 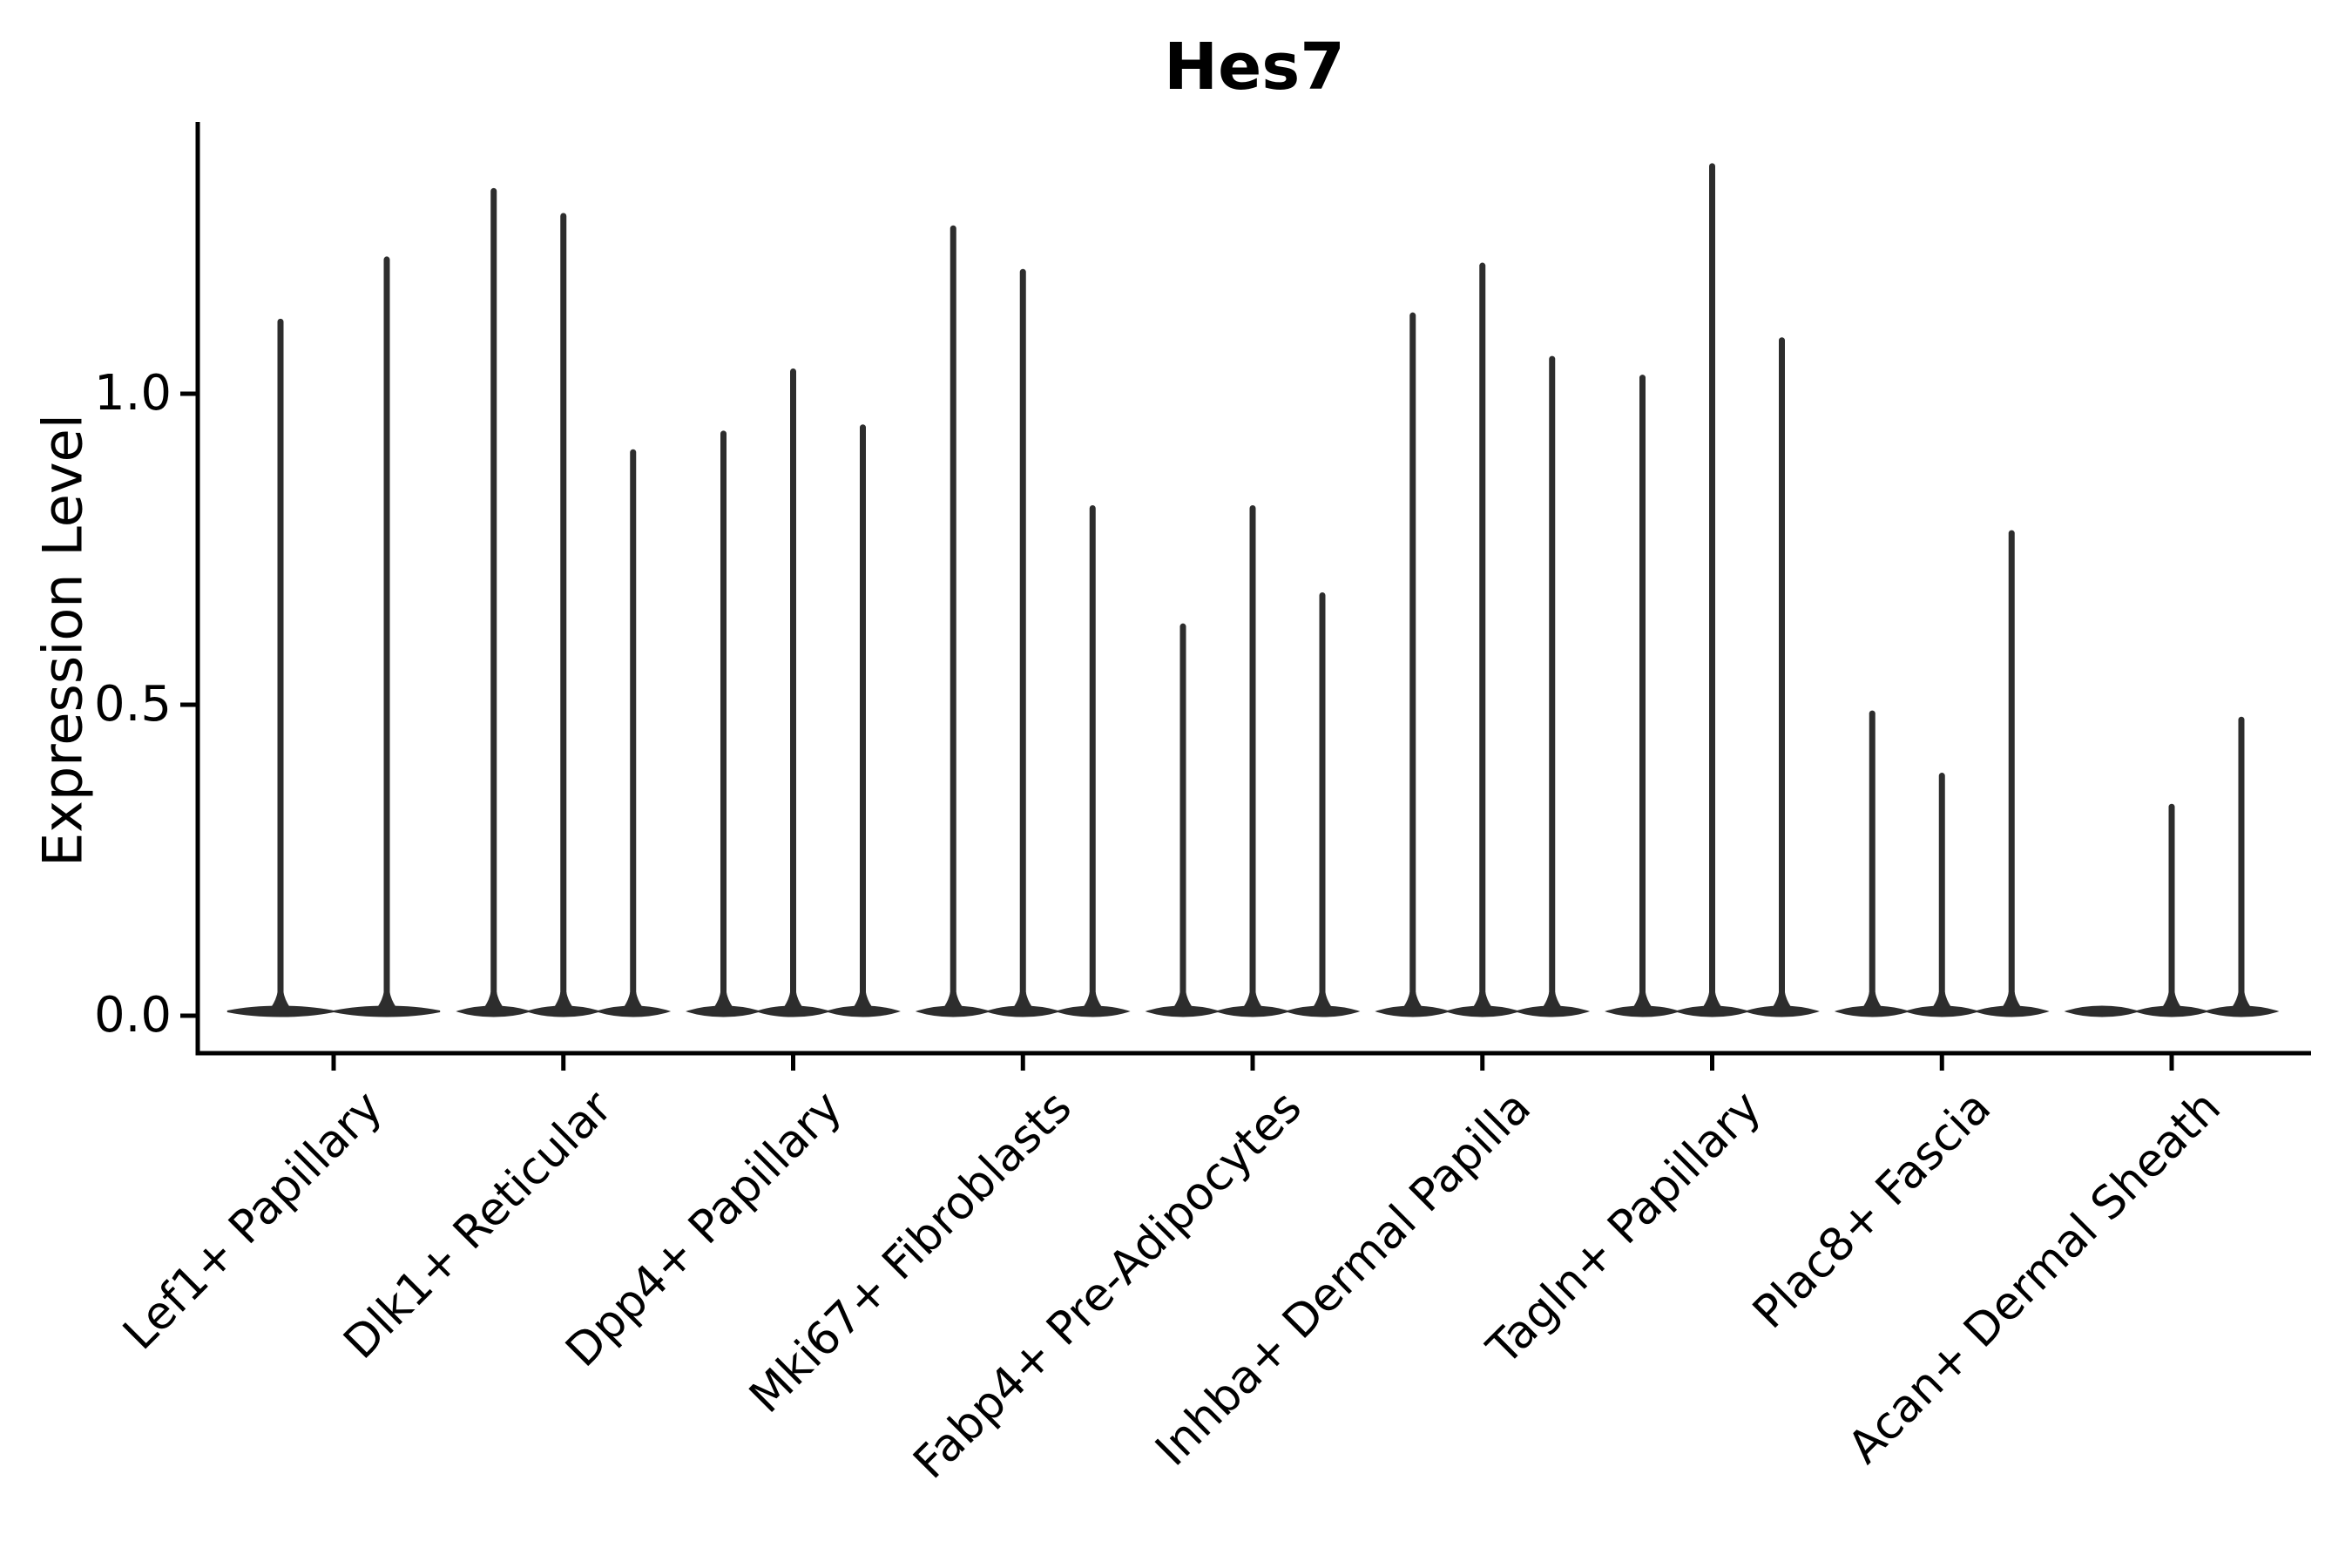 What do you see at coordinates (1254, 67) in the screenshot?
I see `chart-title: Hes7` at bounding box center [1254, 67].